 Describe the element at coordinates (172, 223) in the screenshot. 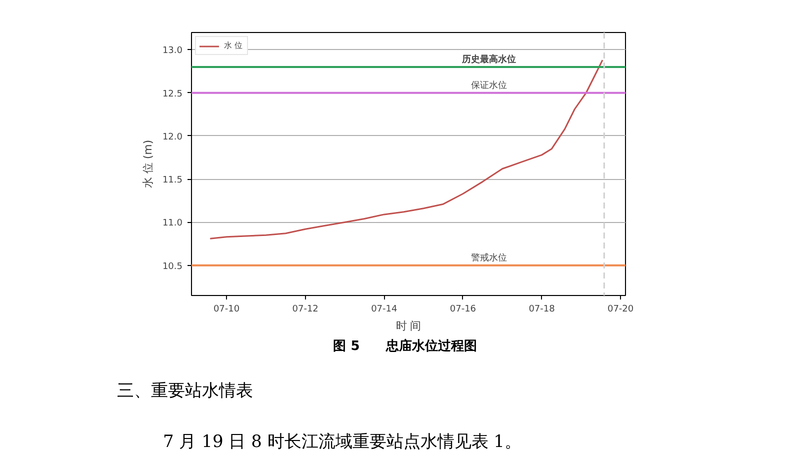

I see `y-tick-label: 11.0` at that location.